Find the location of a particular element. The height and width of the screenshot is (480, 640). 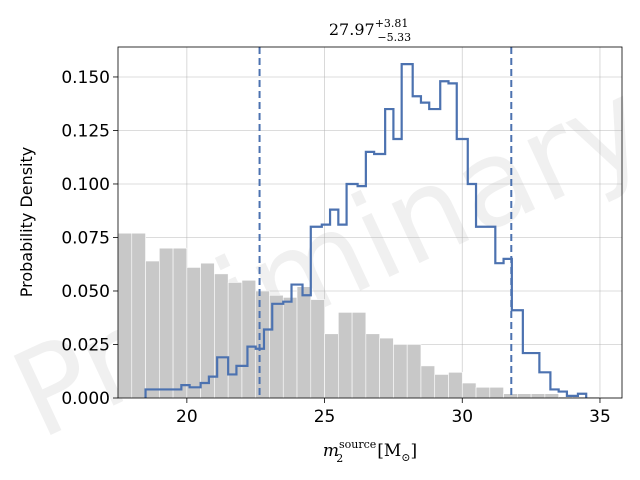

x-label-unit: [M is located at coordinates (389, 451).